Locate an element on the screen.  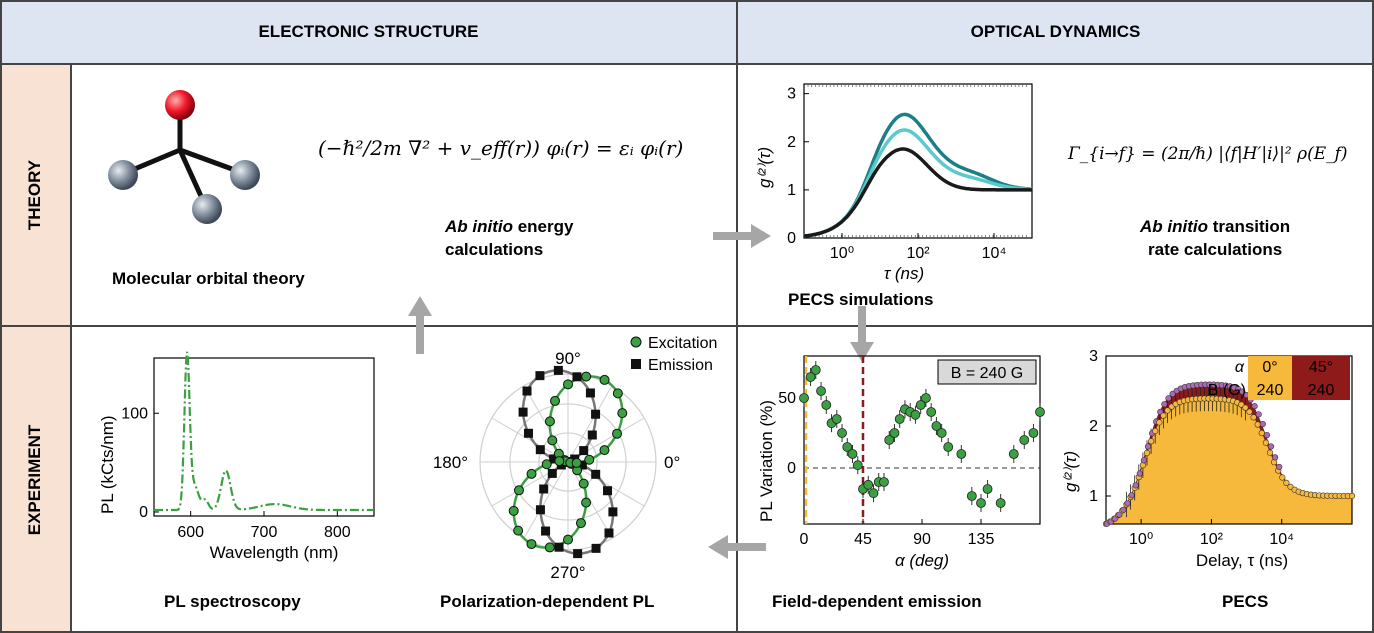
grid-border-middle is located at coordinates (687, 326).